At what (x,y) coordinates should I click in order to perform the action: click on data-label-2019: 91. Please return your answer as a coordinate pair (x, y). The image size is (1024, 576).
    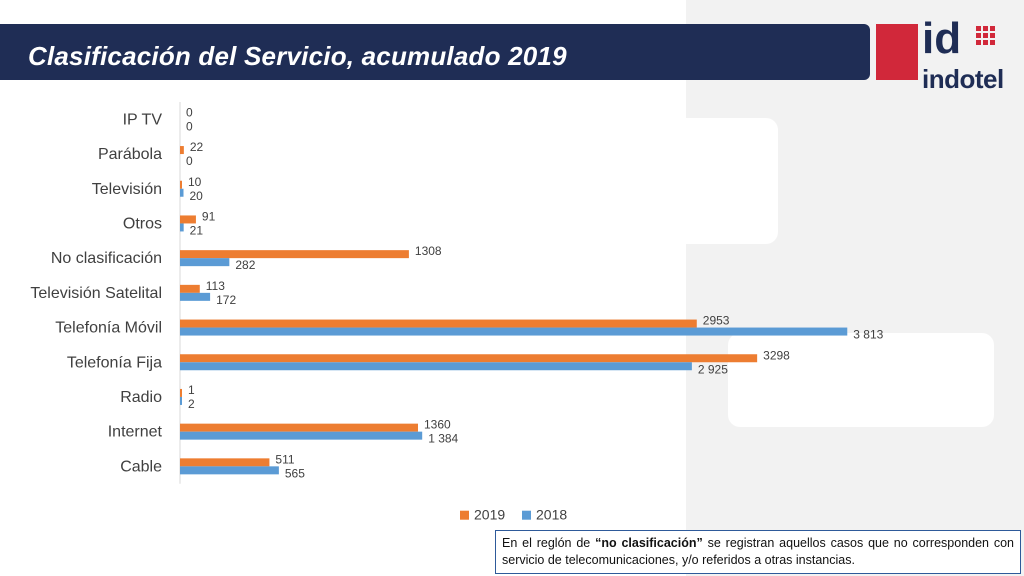
    Looking at the image, I should click on (209, 216).